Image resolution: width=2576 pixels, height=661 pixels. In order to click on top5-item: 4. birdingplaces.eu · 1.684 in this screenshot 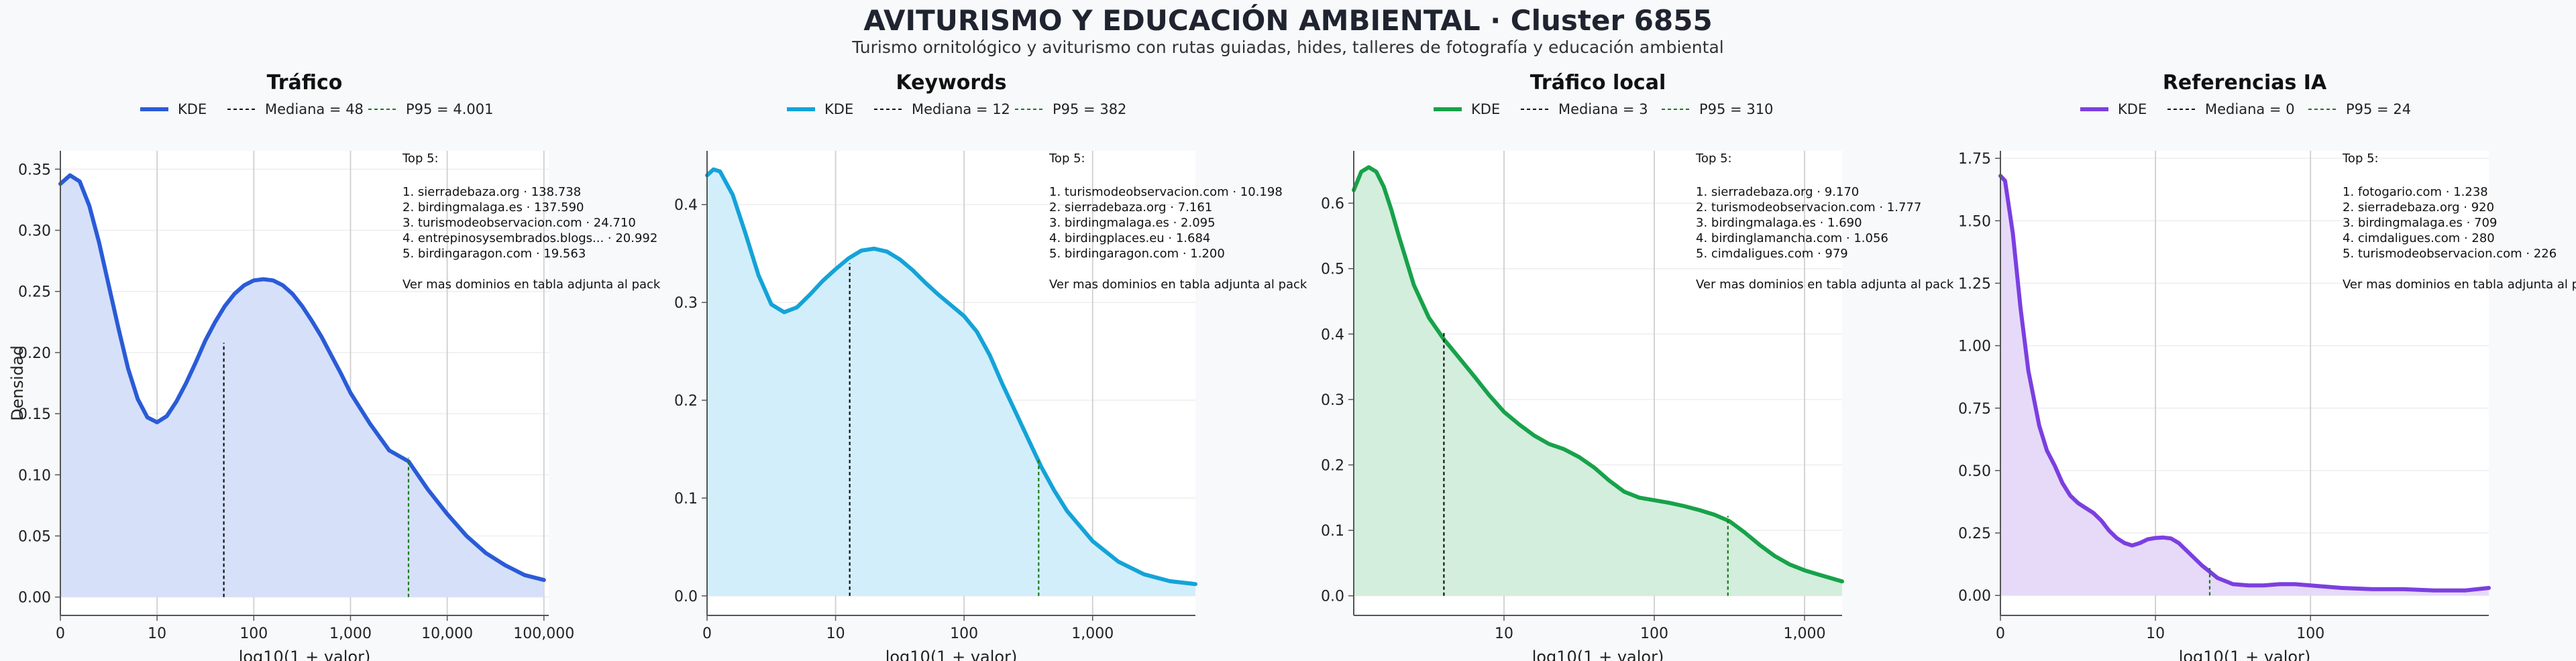, I will do `click(1129, 238)`.